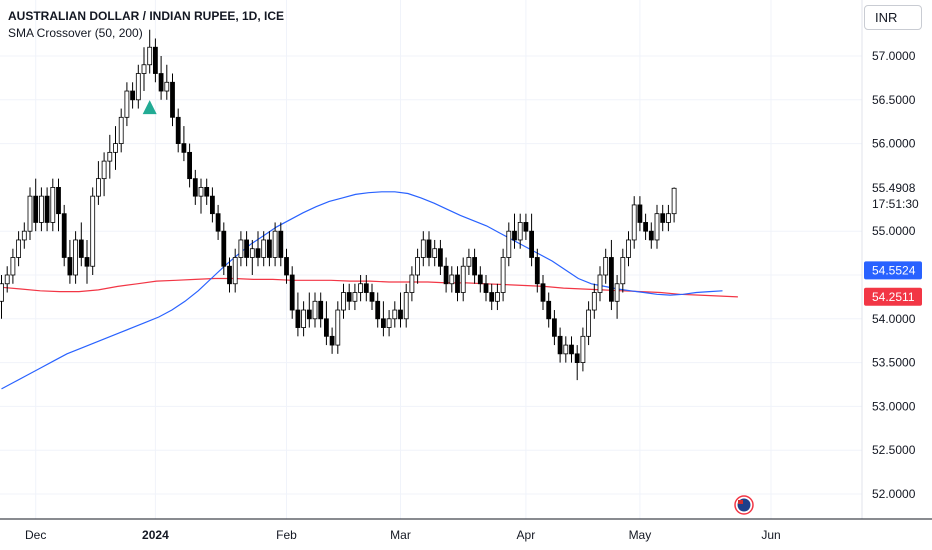  What do you see at coordinates (895, 204) in the screenshot?
I see `countdown-label: 17:51:30` at bounding box center [895, 204].